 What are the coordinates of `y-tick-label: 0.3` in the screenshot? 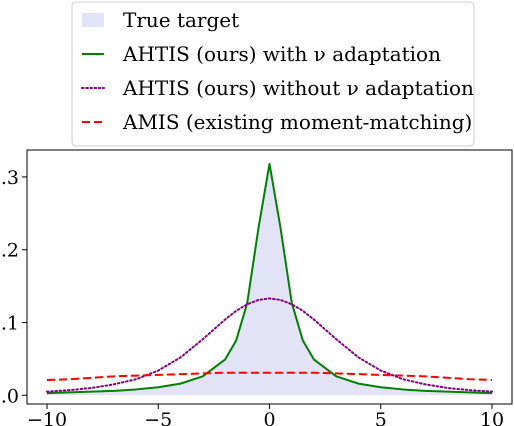 It's located at (9, 178).